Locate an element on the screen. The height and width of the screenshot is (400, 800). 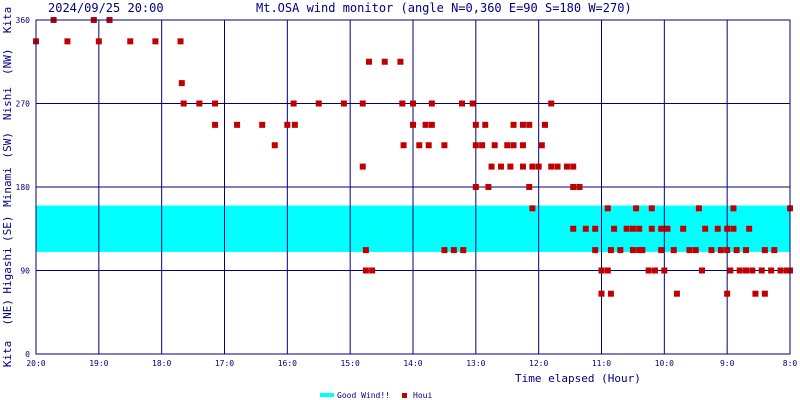
y-tick-label: 270 is located at coordinates (23, 104).